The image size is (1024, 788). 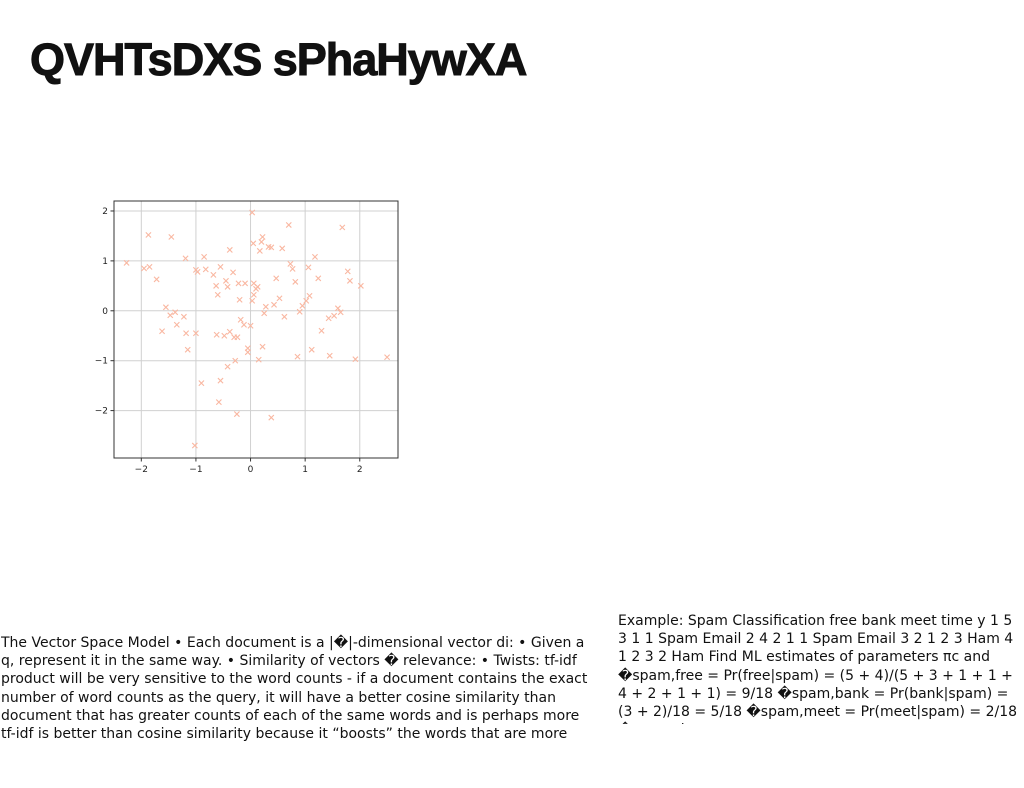 What do you see at coordinates (141, 470) in the screenshot?
I see `x-tick-label: −2` at bounding box center [141, 470].